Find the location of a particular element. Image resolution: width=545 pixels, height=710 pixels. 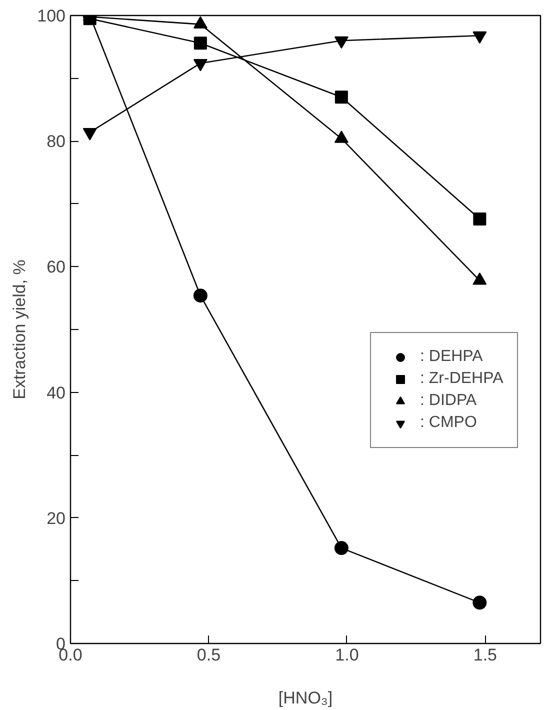

x-tick-label: 0.5 is located at coordinates (208, 655).